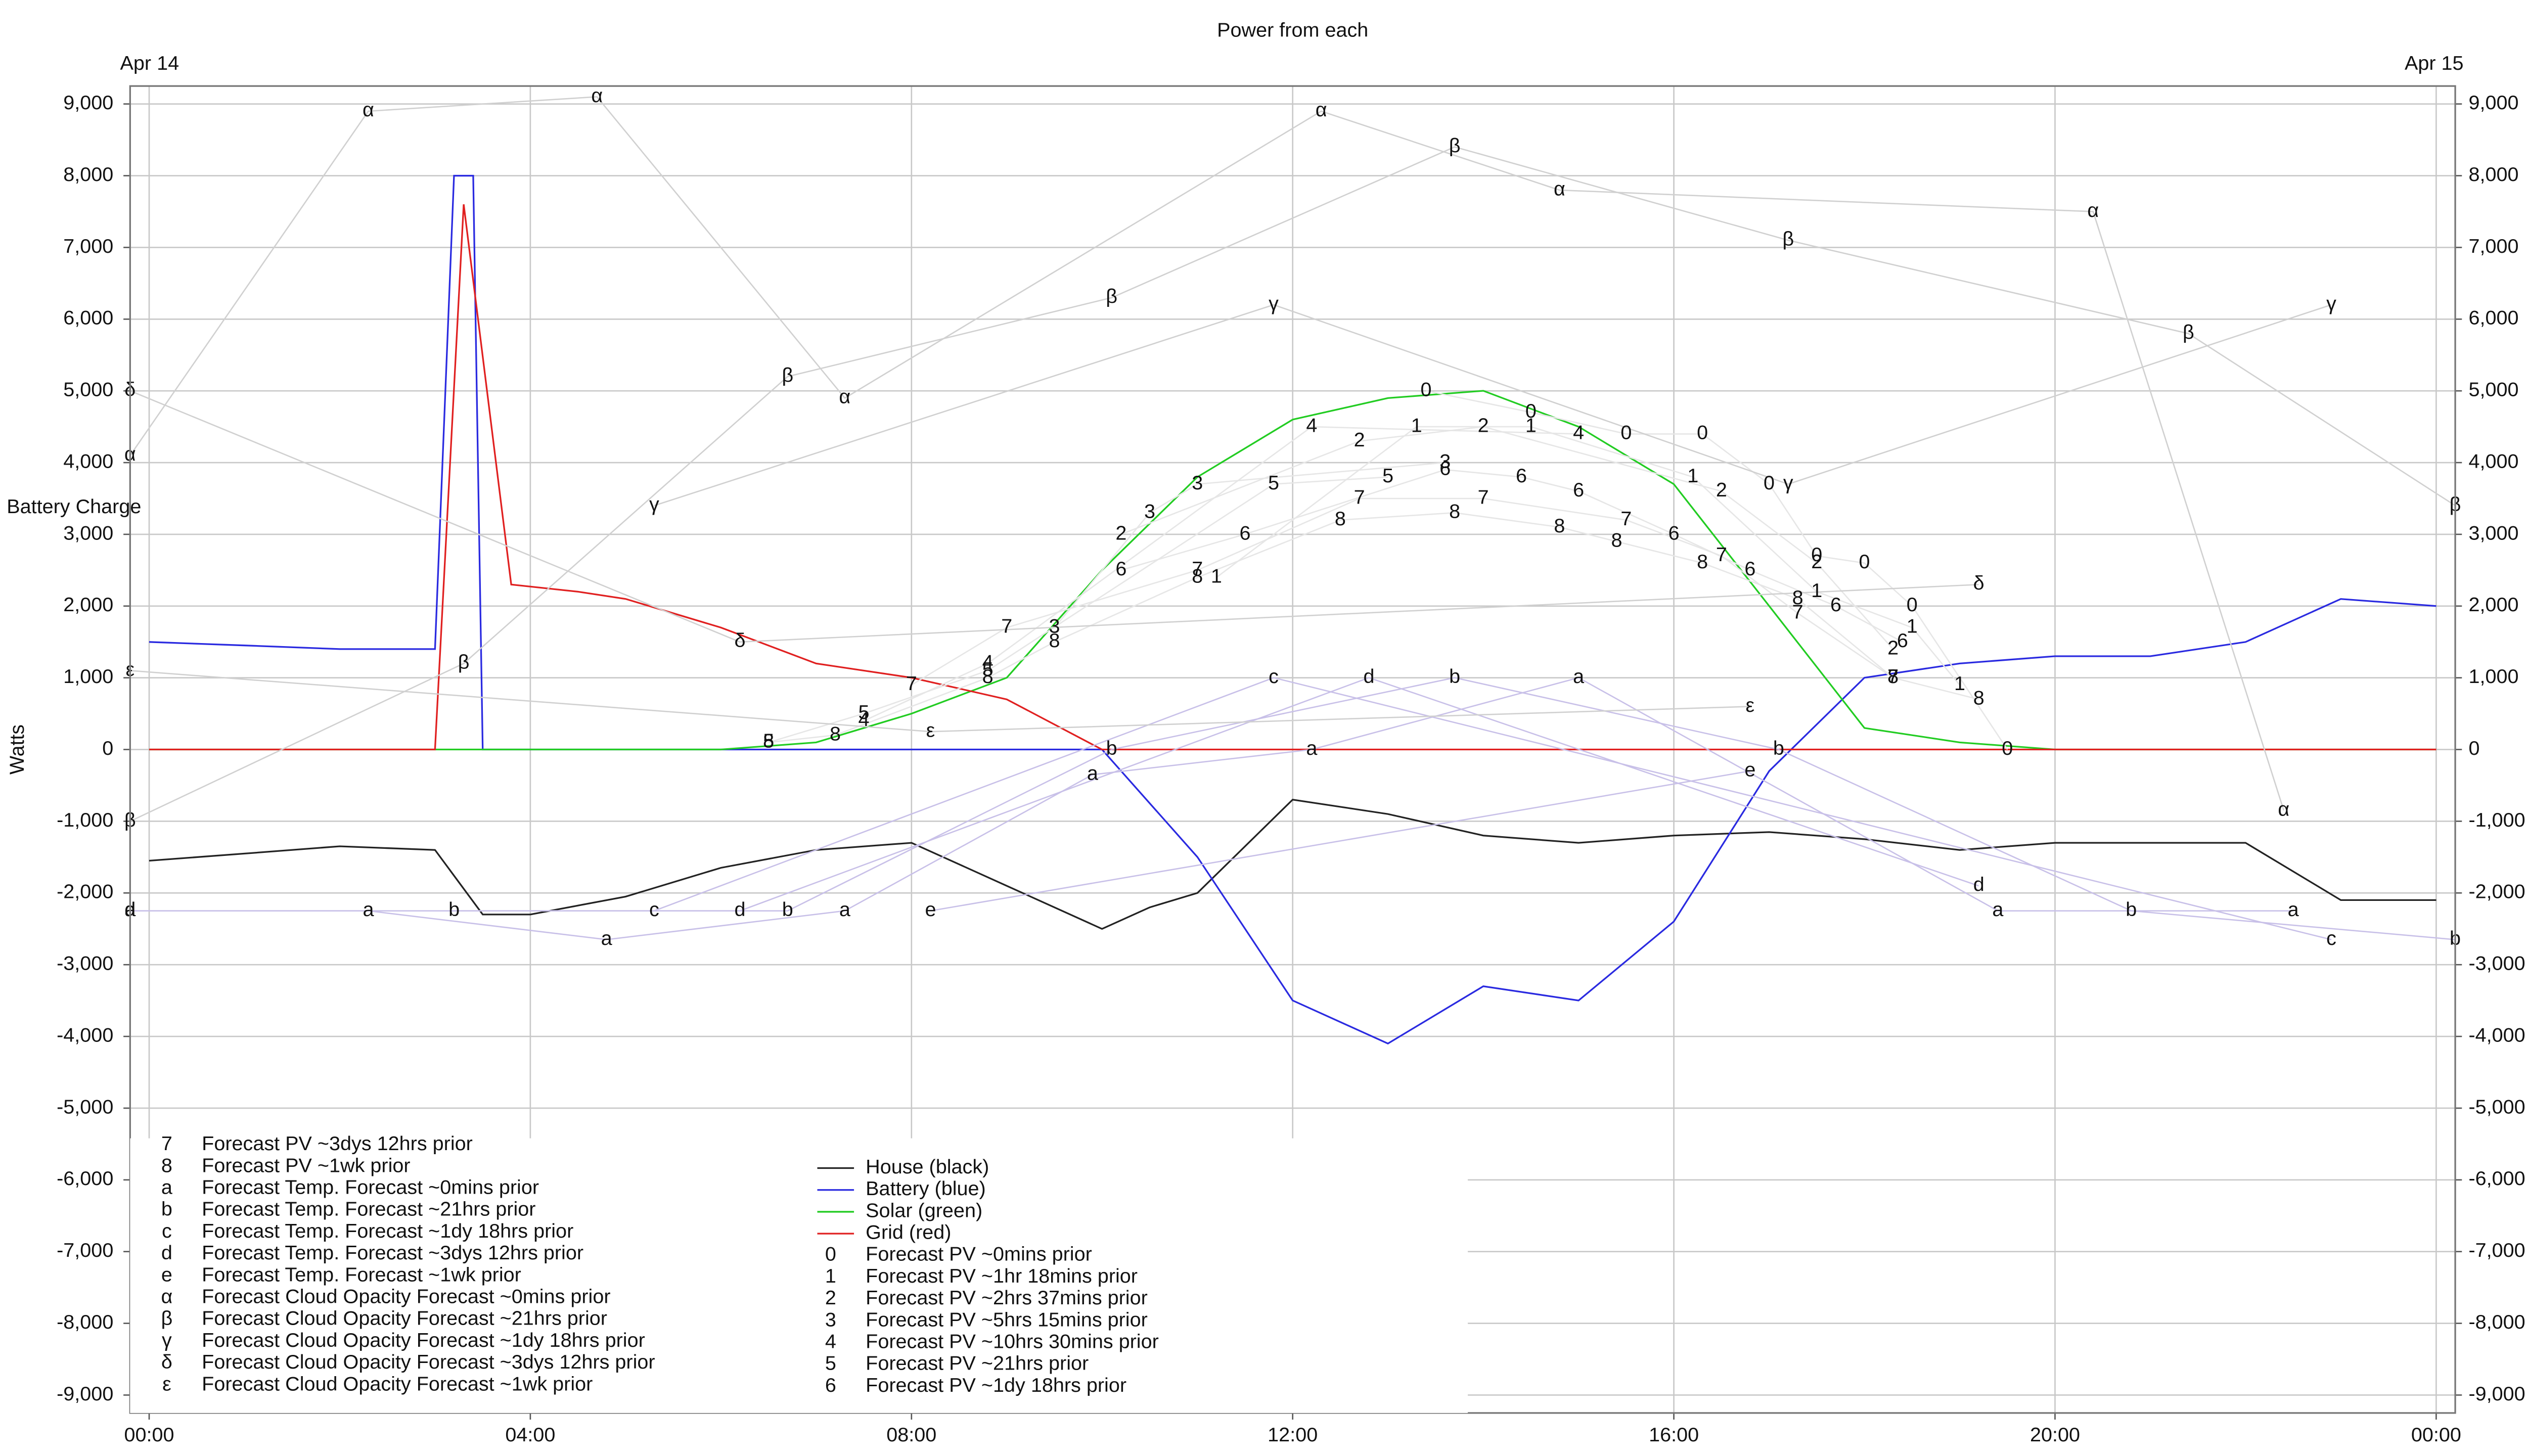  Describe the element at coordinates (85, 892) in the screenshot. I see `y-tick-label: -2,000` at that location.